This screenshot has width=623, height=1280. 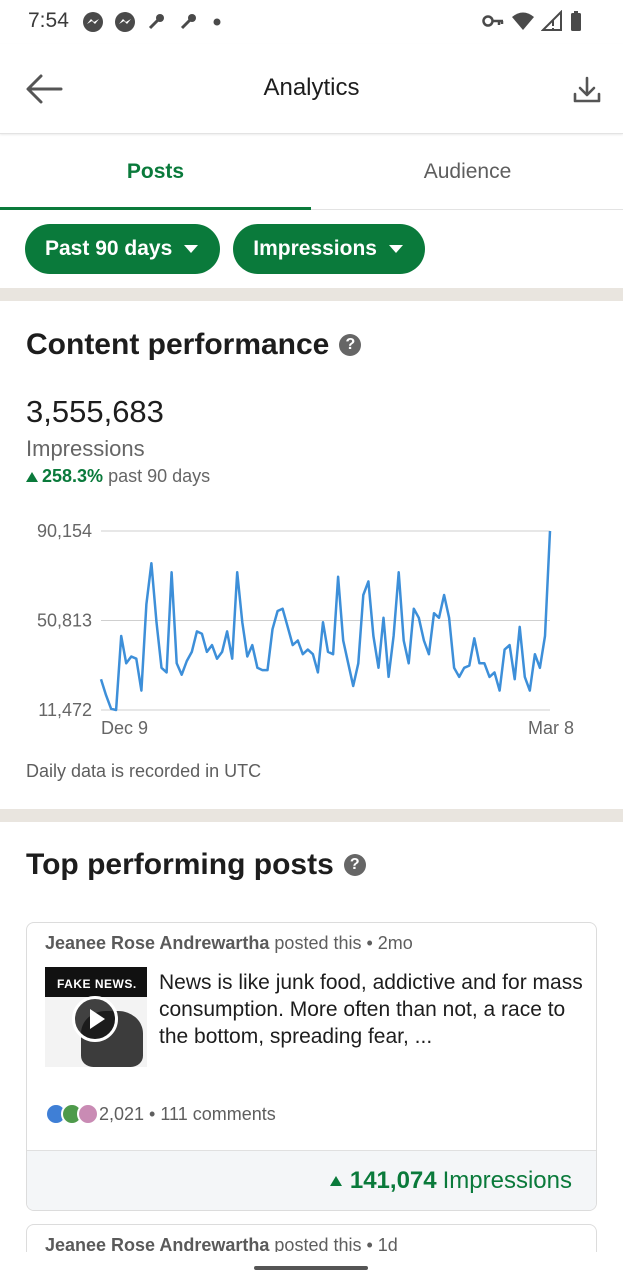 What do you see at coordinates (155, 172) in the screenshot?
I see `tab-posts: Posts` at bounding box center [155, 172].